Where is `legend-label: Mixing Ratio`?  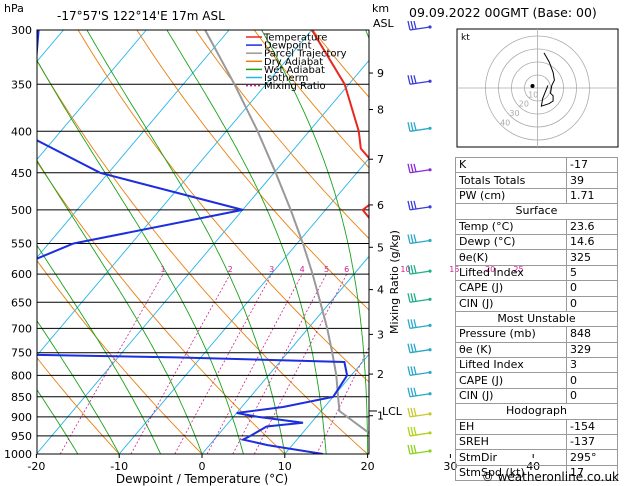
legend-label: Mixing Ratio is located at coordinates (295, 86).